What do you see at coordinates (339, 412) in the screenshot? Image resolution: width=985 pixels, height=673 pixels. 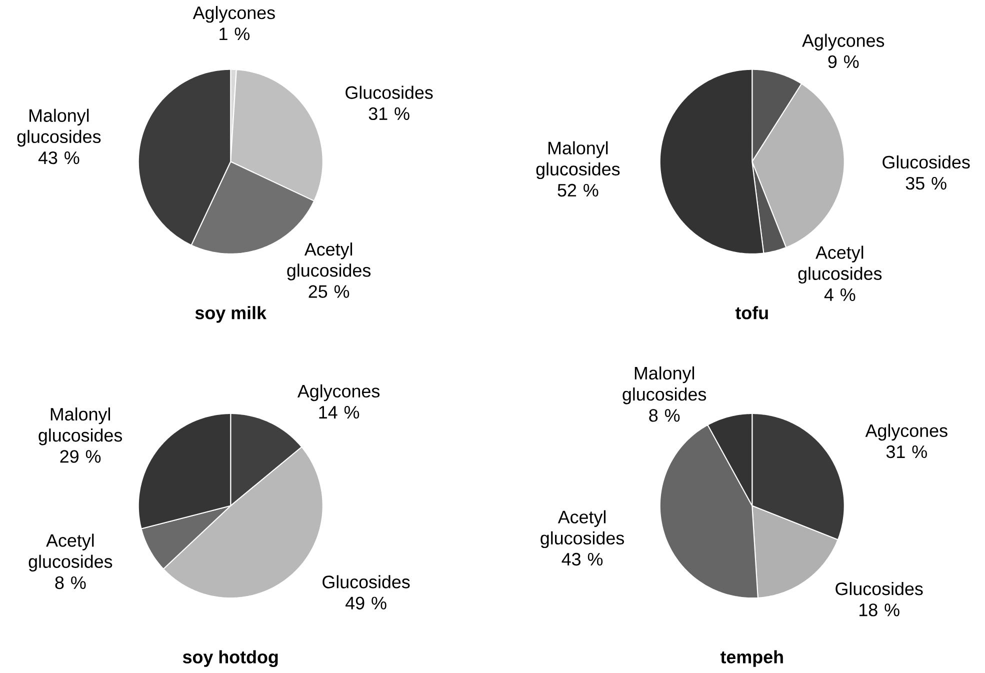 I see `data-label: 14 %` at bounding box center [339, 412].